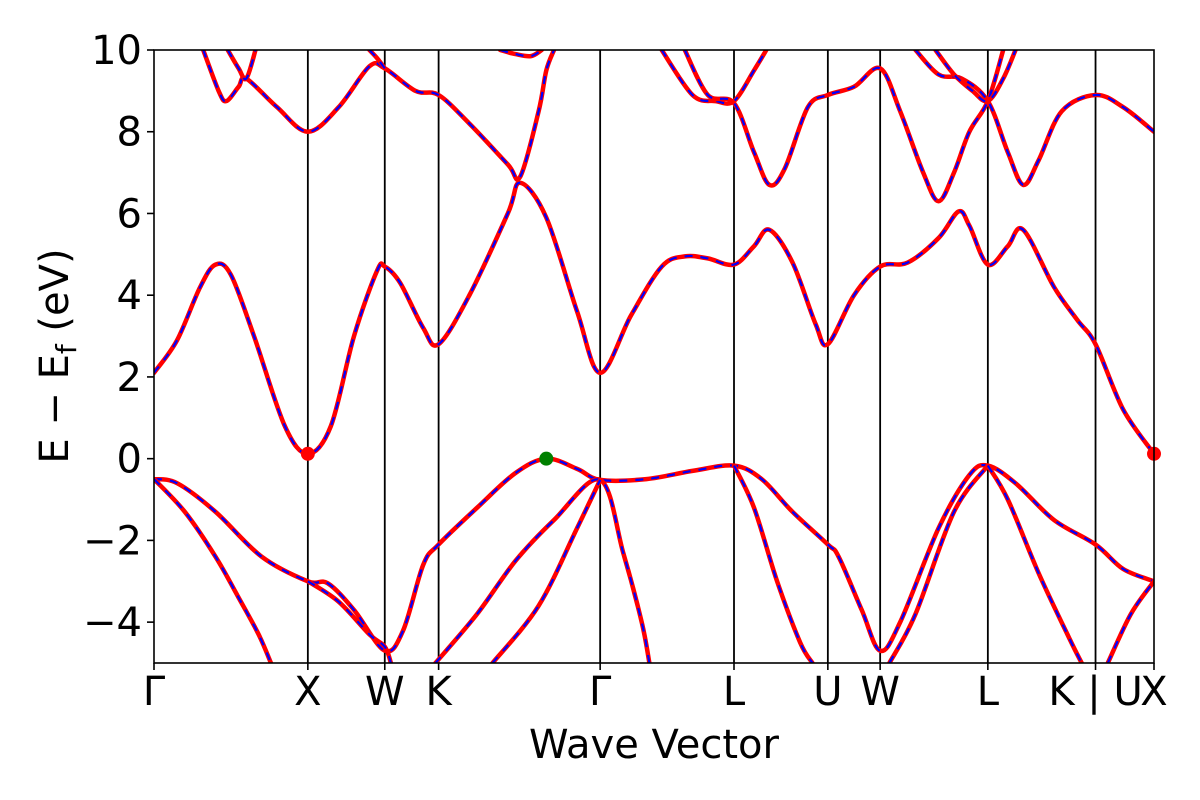 The image size is (1200, 800). What do you see at coordinates (66, 348) in the screenshot?
I see `y-axis-title-subscript: f` at bounding box center [66, 348].